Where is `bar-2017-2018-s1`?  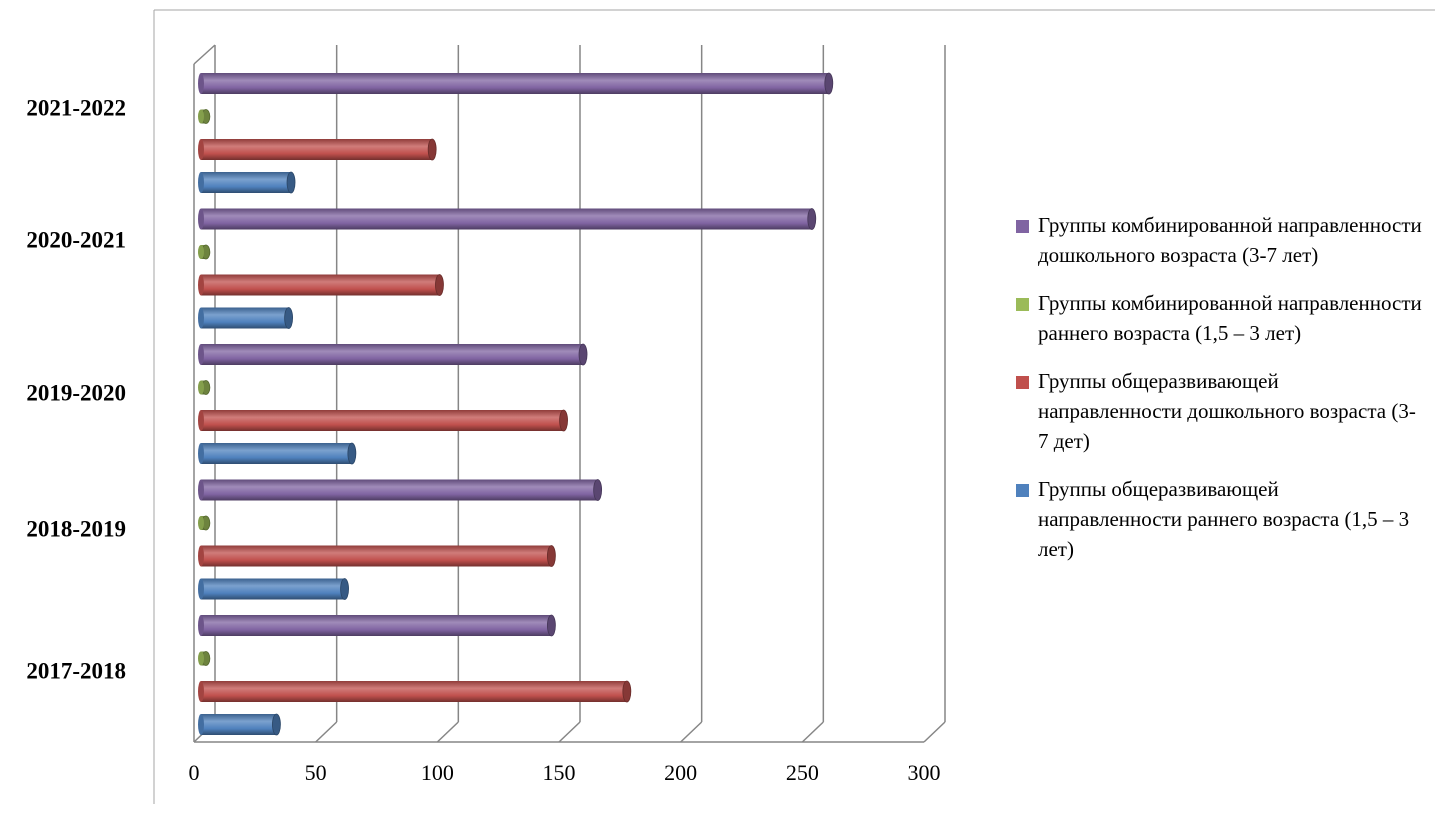
bar-2017-2018-s1 is located at coordinates (415, 691).